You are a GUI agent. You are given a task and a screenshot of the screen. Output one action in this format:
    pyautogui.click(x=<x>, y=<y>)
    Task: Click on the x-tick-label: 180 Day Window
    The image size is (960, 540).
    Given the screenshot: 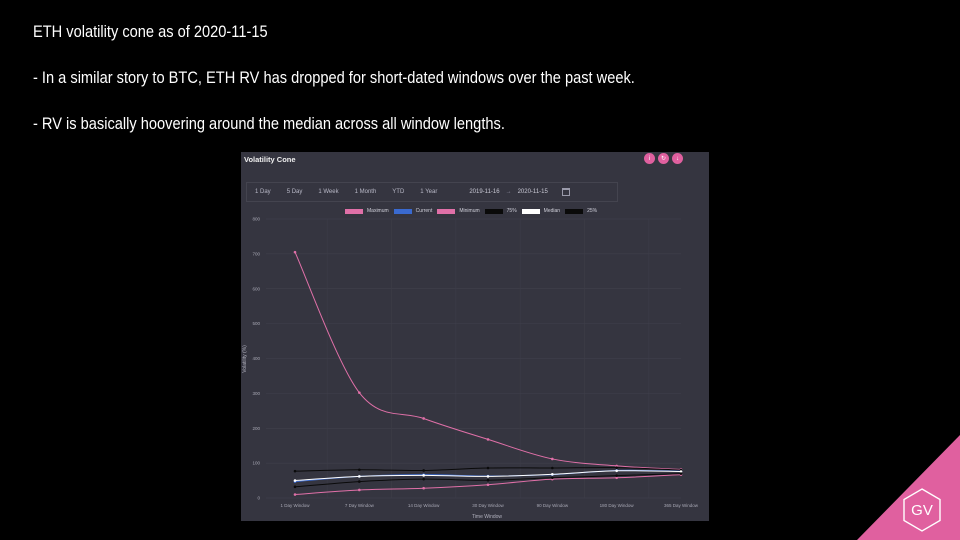 What is the action you would take?
    pyautogui.click(x=617, y=505)
    